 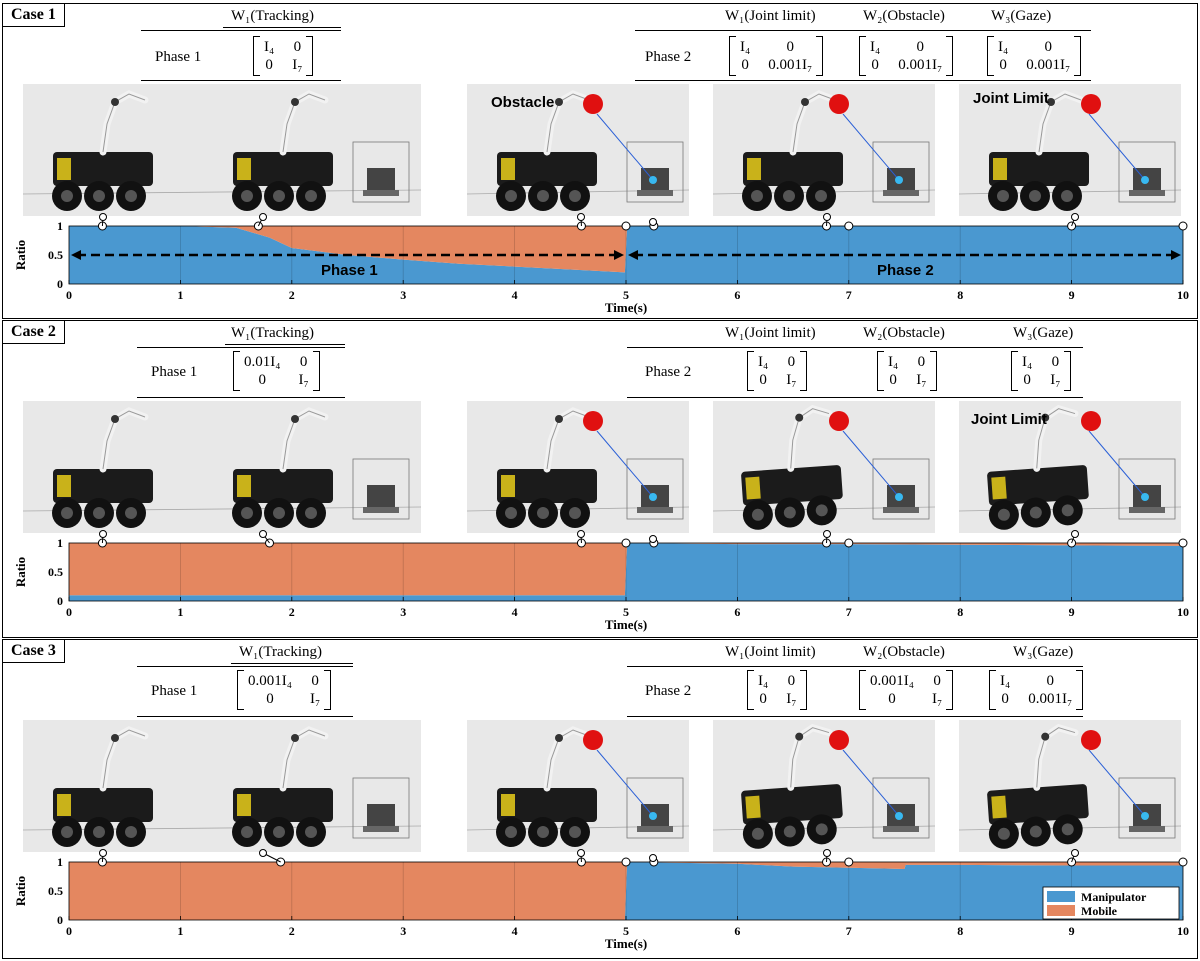 What do you see at coordinates (906, 690) in the screenshot?
I see `weight-matrix: 0.001I₄ 0 0 I₇` at bounding box center [906, 690].